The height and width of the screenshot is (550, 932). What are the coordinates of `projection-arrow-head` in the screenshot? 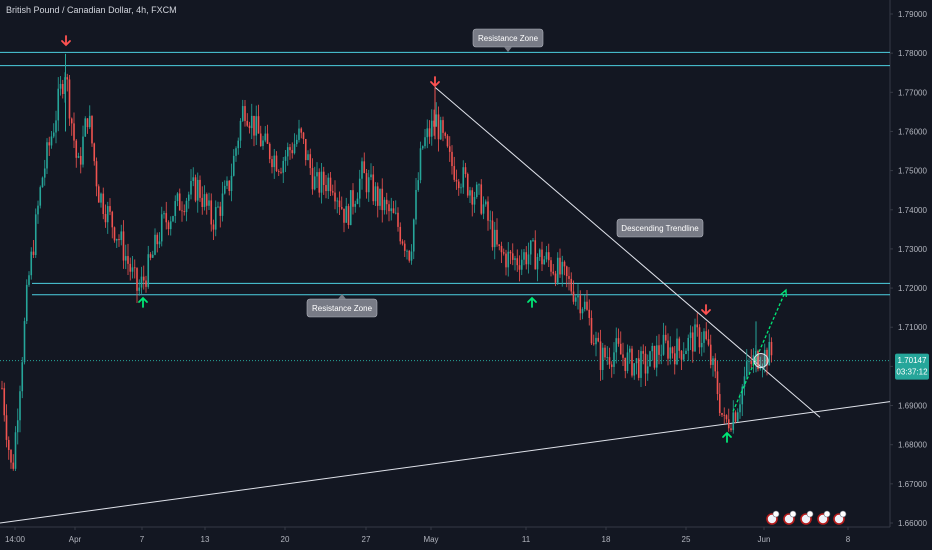 It's located at (783, 293).